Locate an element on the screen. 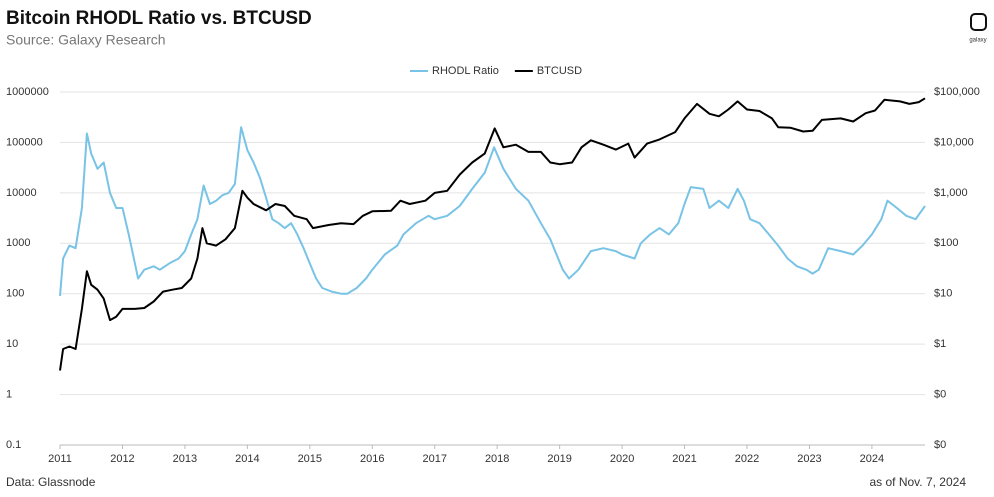  y-tick-label: 10 is located at coordinates (12, 344).